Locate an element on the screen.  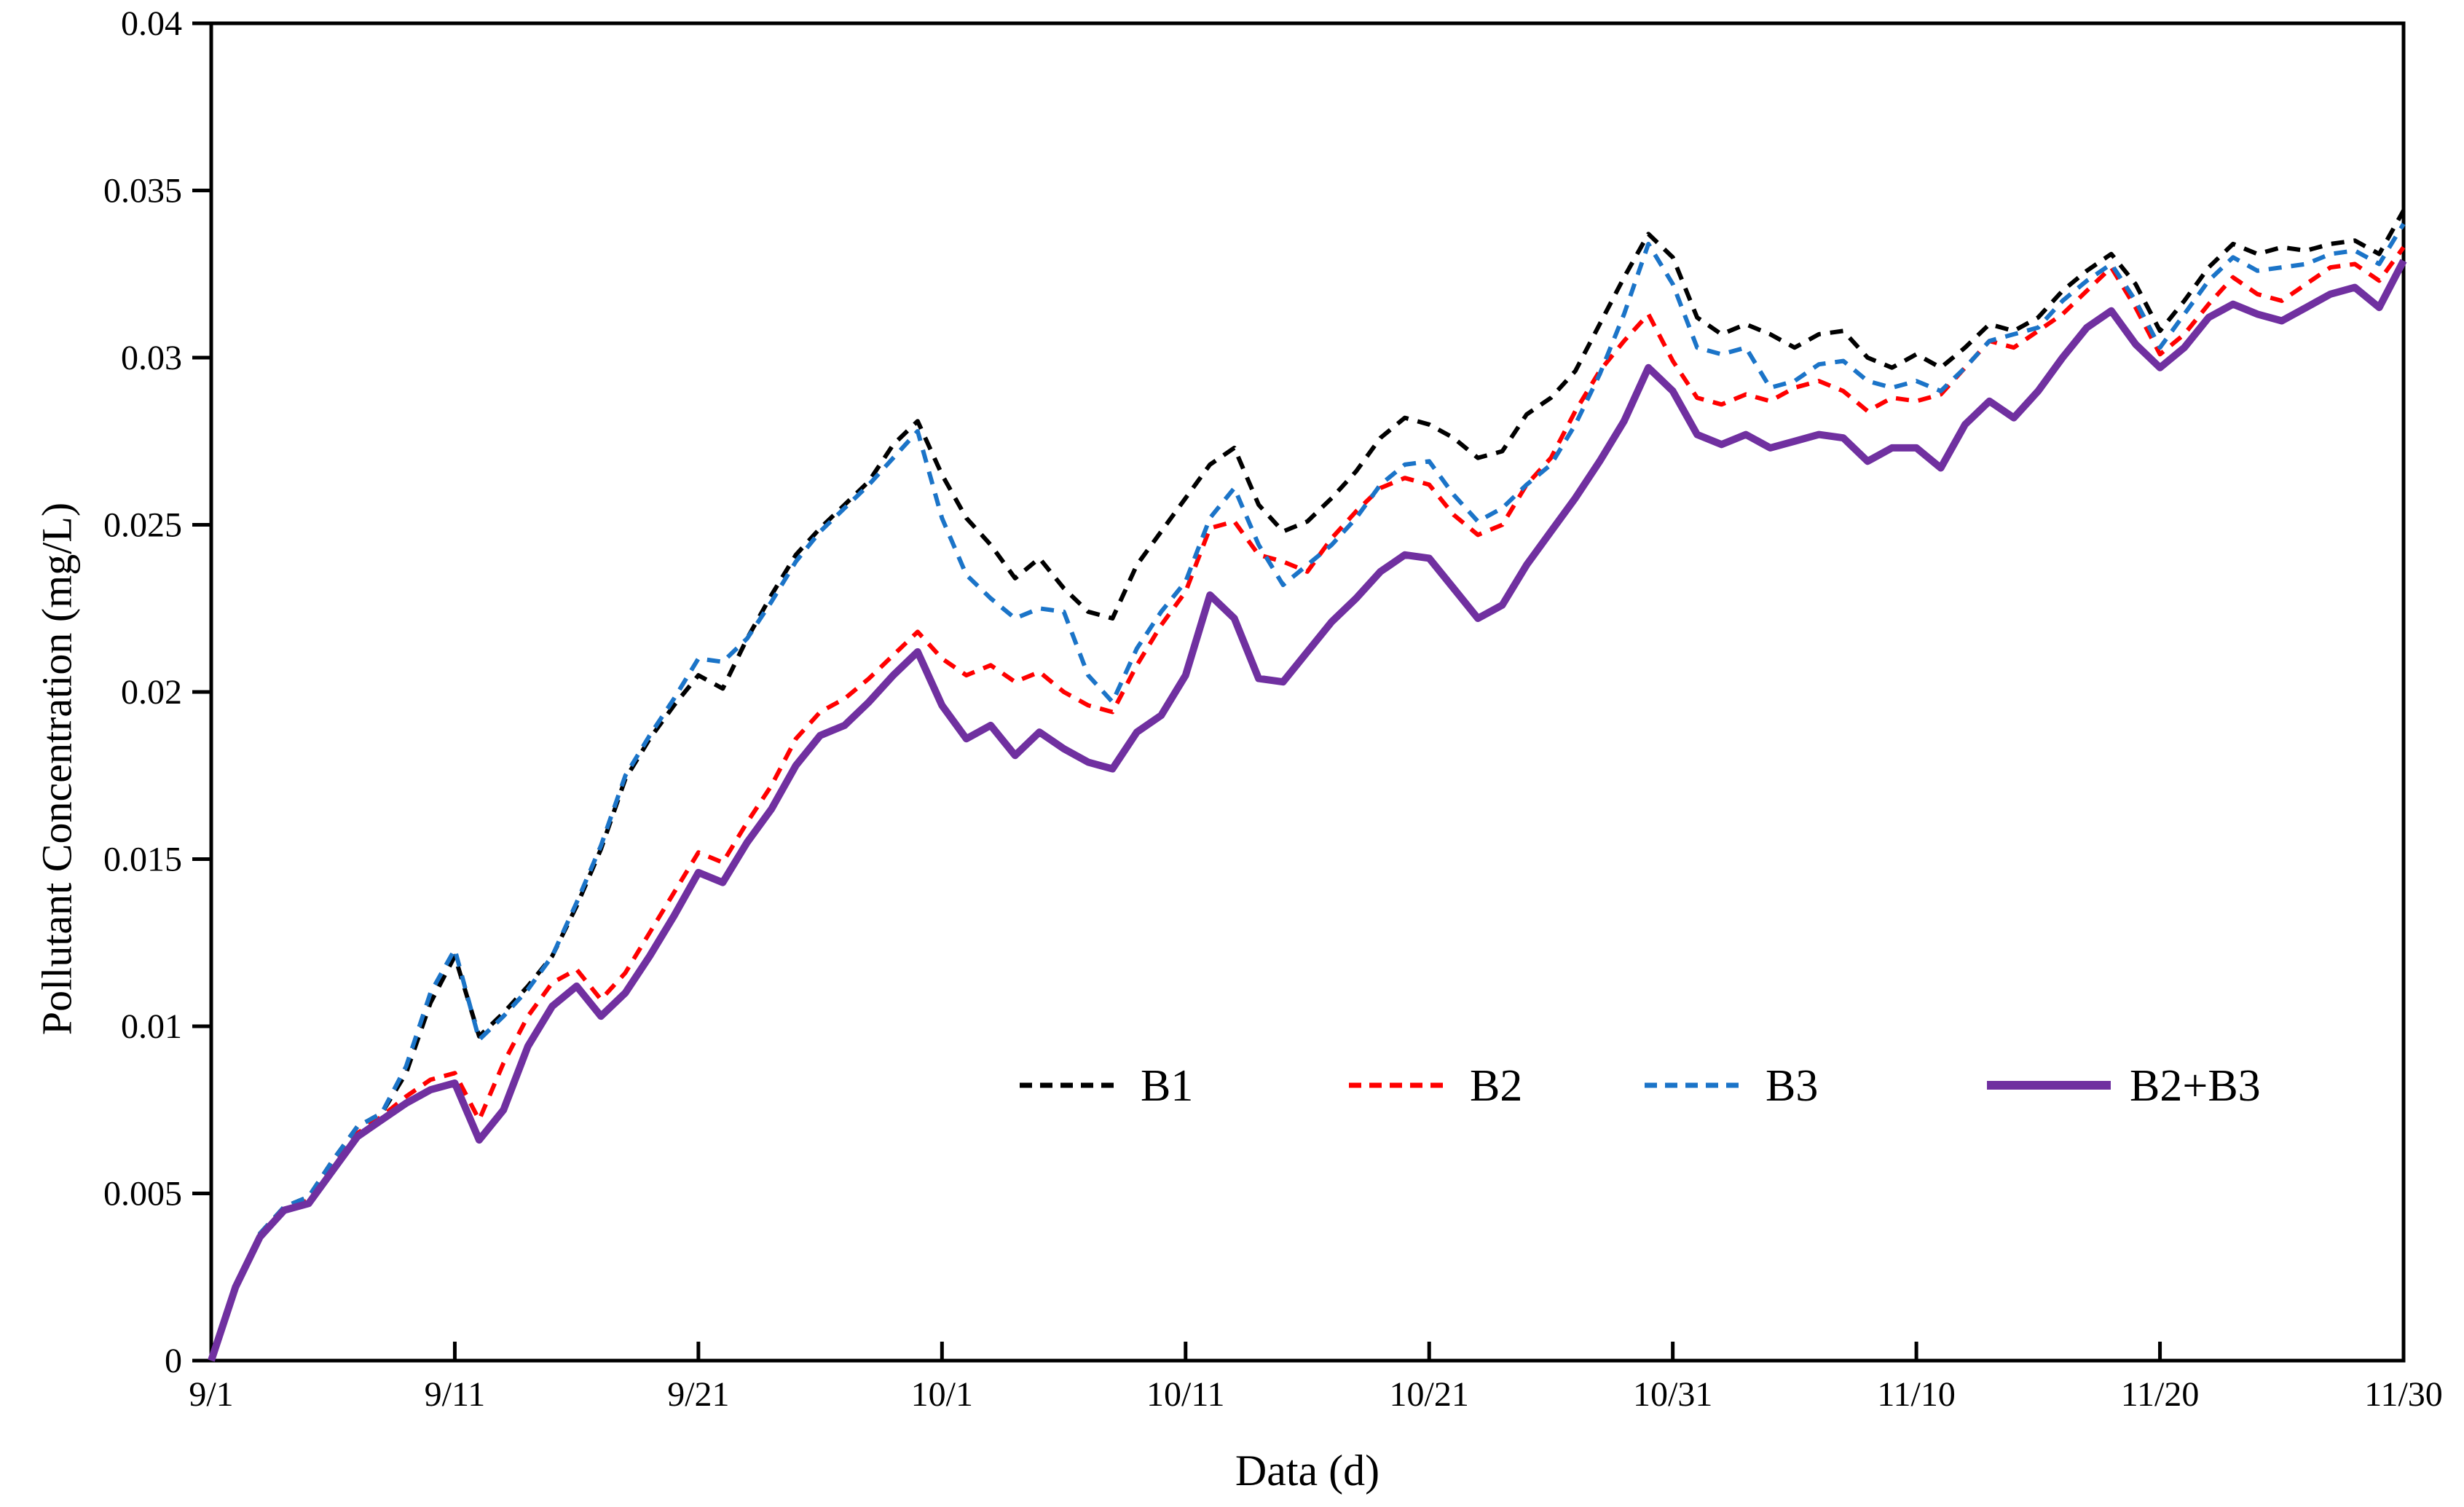
x-tick-label: 11/30 is located at coordinates (2404, 1394).